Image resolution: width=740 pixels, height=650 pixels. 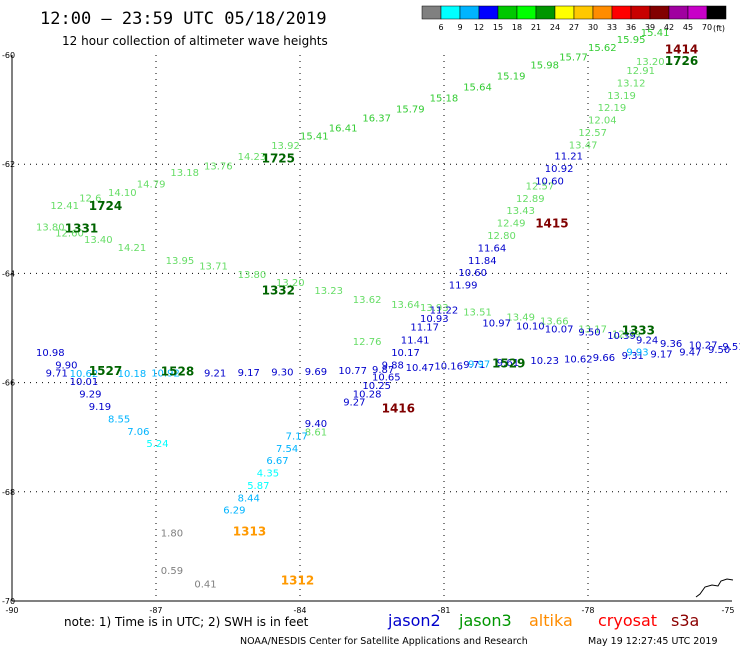 I want to click on wave-height-value: 9.27, so click(x=354, y=403).